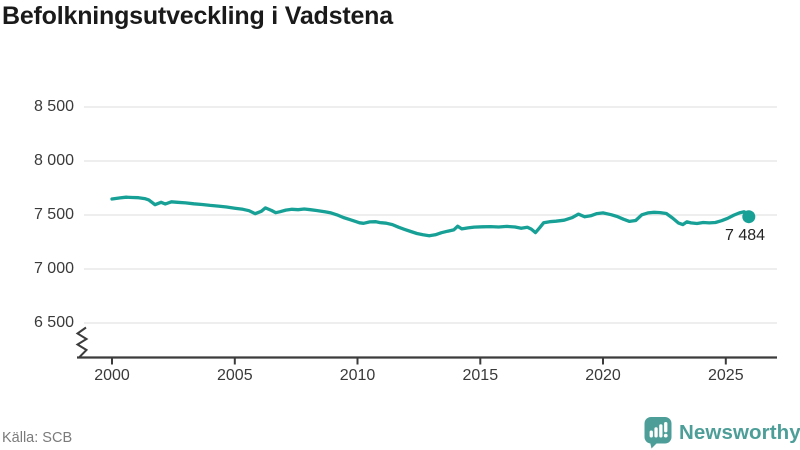  I want to click on page-title: Befolkningsutveckling i Vadstena, so click(197, 16).